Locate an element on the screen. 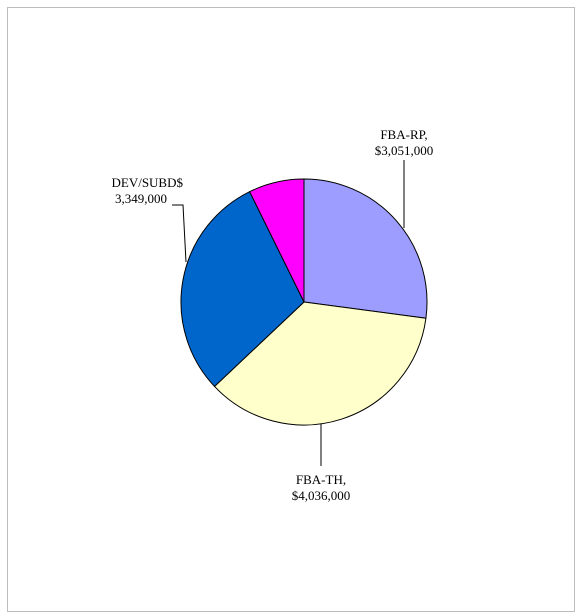  slice-label-fba-th-name: FBA-TH, is located at coordinates (321, 479).